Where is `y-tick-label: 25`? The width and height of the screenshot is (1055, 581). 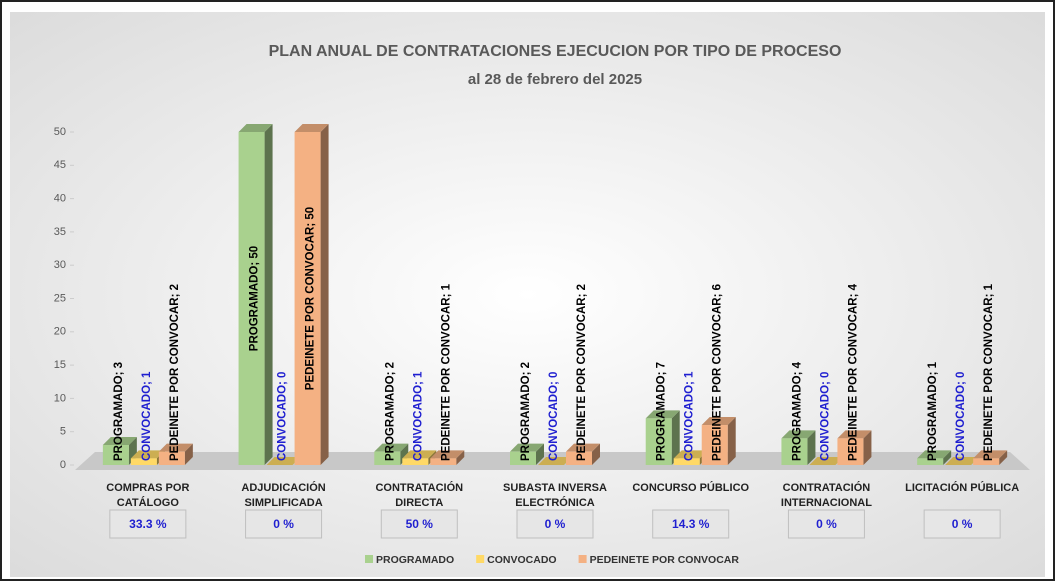
y-tick-label: 25 is located at coordinates (60, 298).